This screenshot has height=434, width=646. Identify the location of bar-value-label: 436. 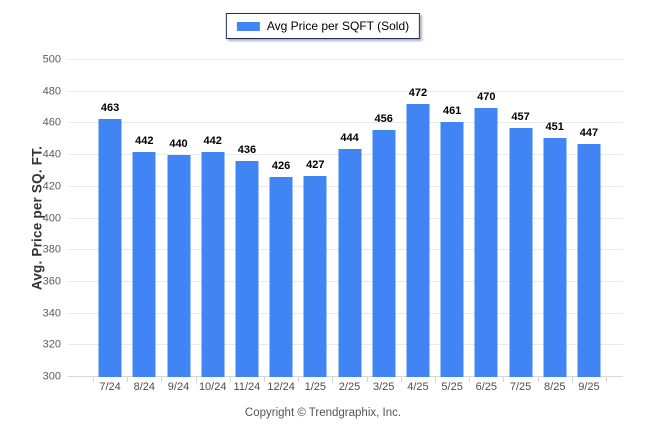
(247, 150).